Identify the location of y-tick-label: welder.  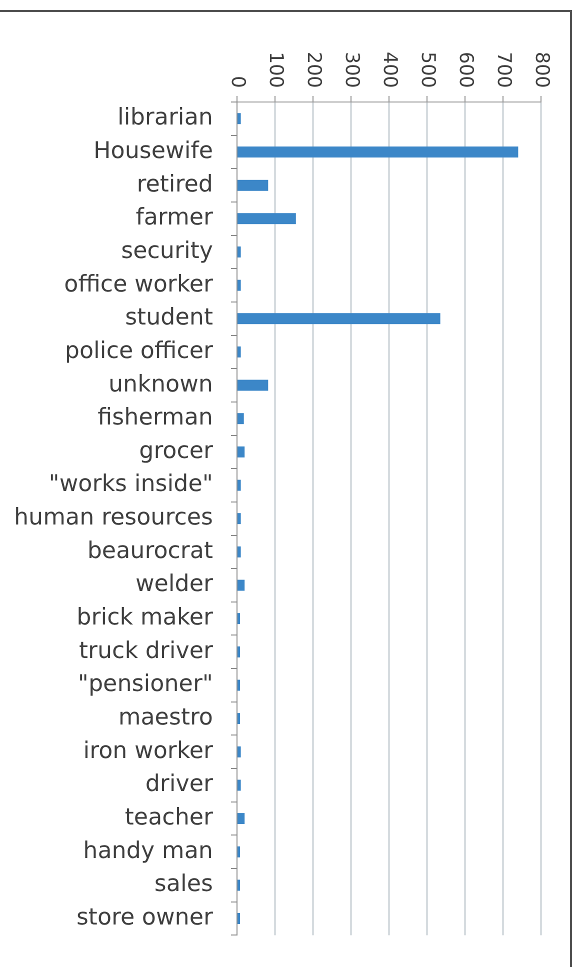
(174, 584).